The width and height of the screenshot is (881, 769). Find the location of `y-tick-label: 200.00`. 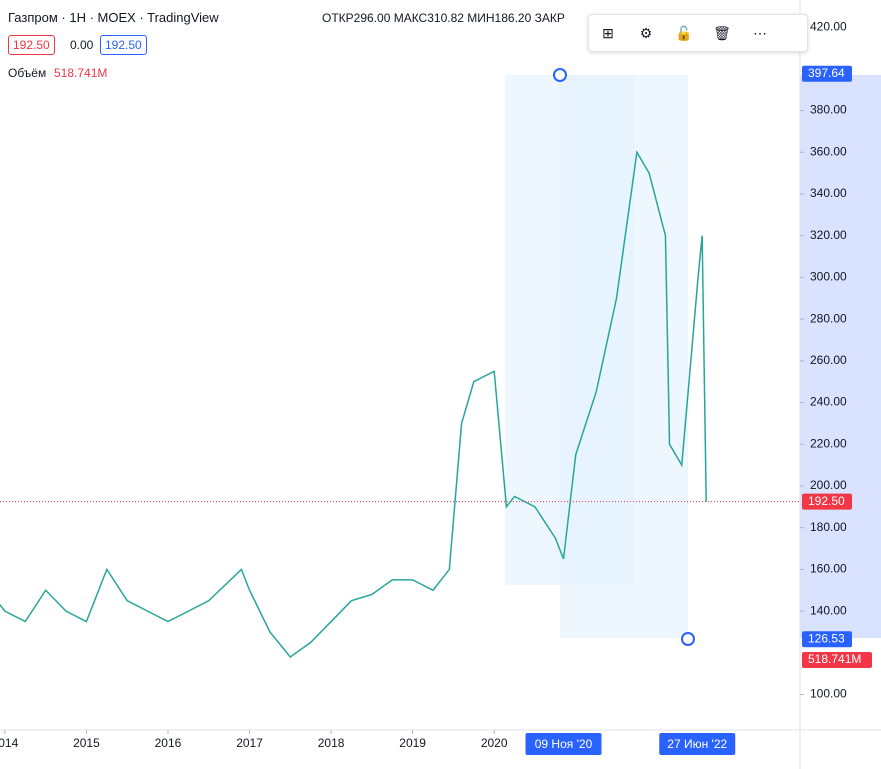

y-tick-label: 200.00 is located at coordinates (828, 485).